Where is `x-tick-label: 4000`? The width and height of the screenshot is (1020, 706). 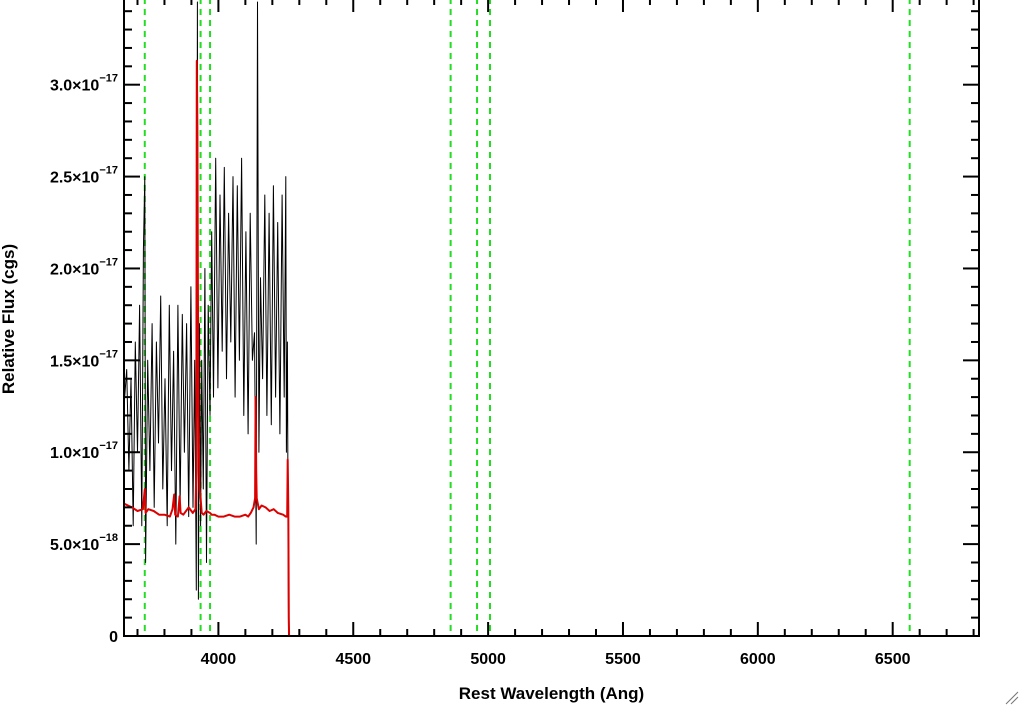 x-tick-label: 4000 is located at coordinates (219, 659).